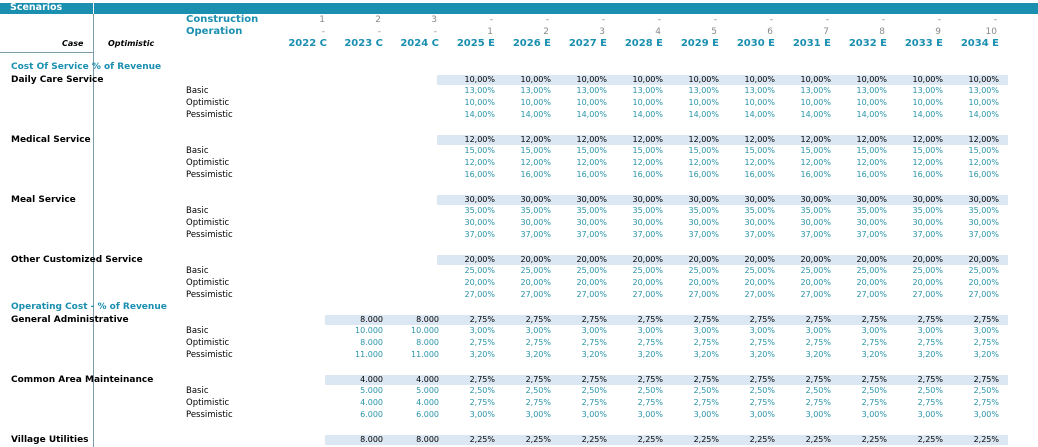 This screenshot has height=447, width=1038. Describe the element at coordinates (591, 210) in the screenshot. I see `scenario-value-cell: 35,00%` at that location.